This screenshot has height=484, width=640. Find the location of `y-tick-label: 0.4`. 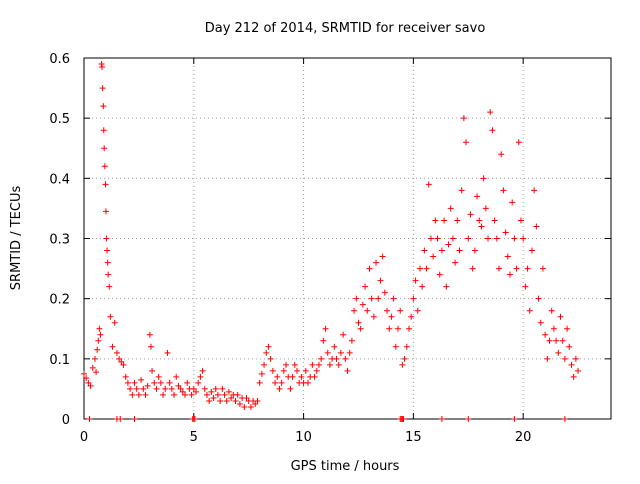

y-tick-label: 0.4 is located at coordinates (59, 179).